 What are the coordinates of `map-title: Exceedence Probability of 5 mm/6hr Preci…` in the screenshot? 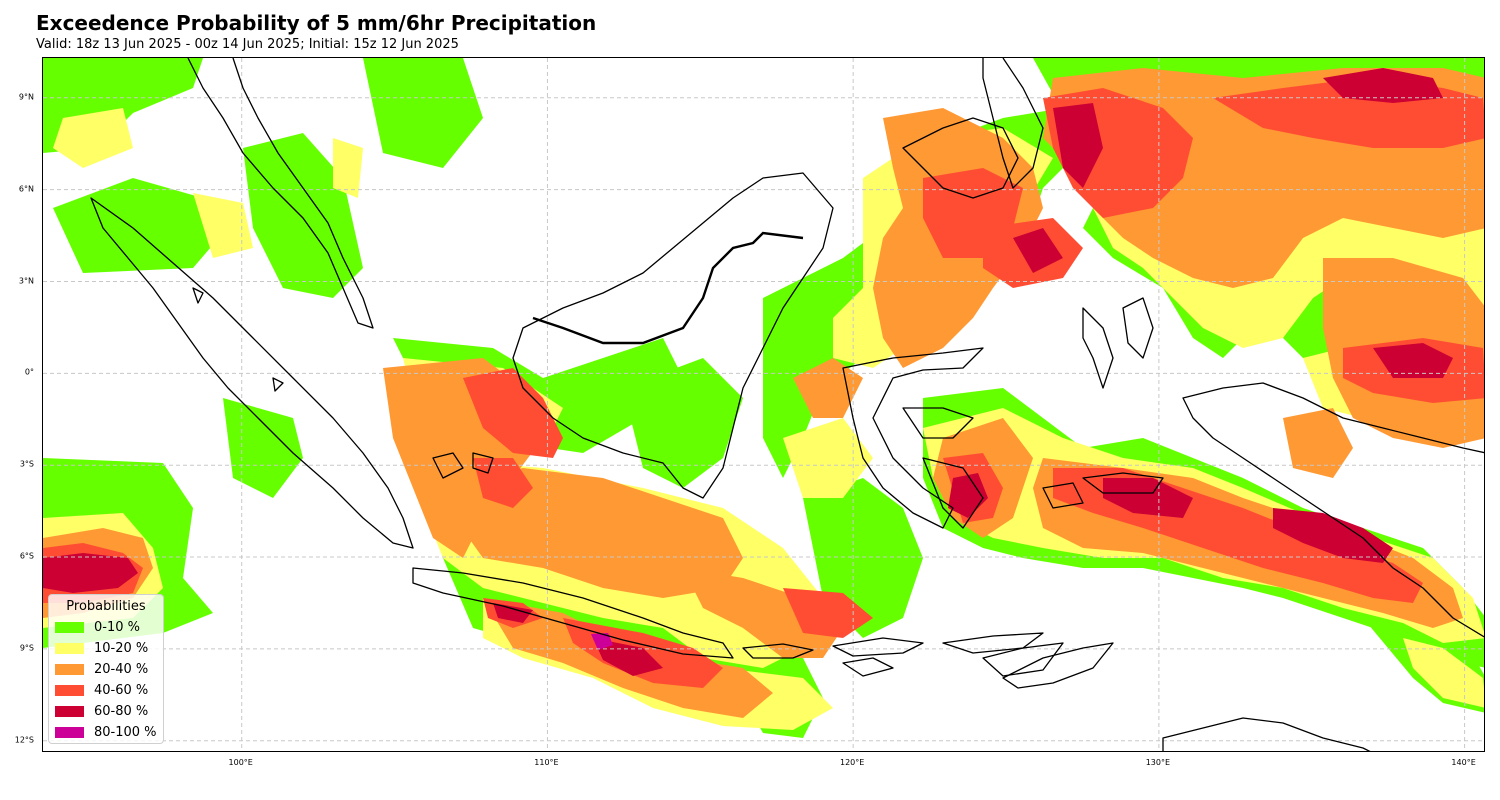 It's located at (316, 23).